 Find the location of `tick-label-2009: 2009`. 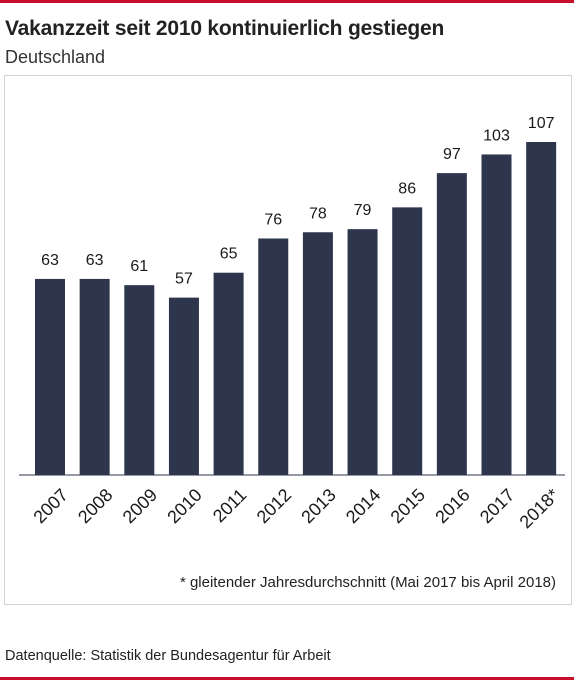

tick-label-2009: 2009 is located at coordinates (140, 506).